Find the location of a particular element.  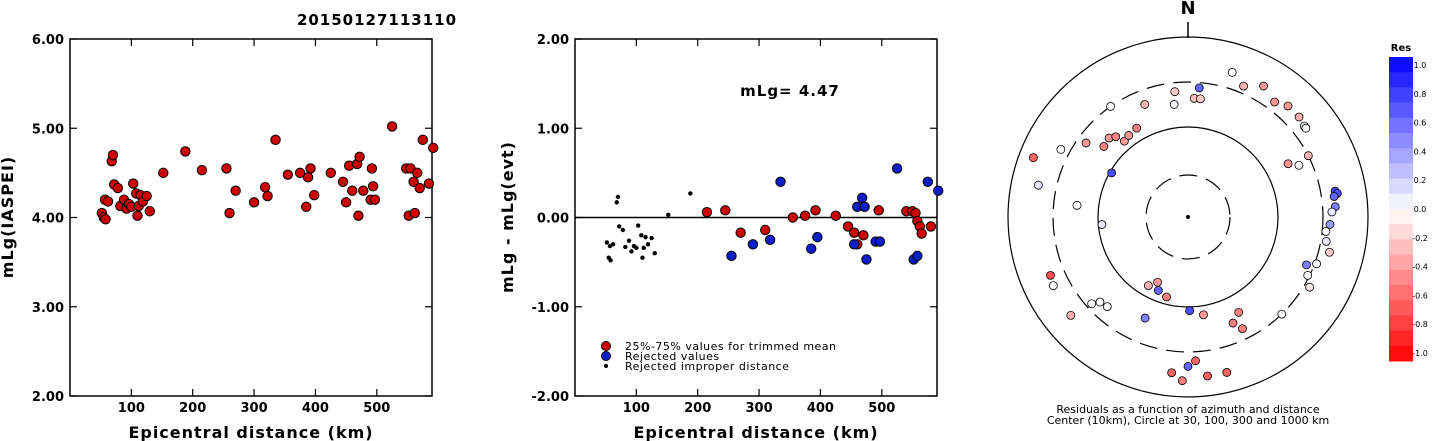

plot1-ytick-label: 2.00 is located at coordinates (48, 397).